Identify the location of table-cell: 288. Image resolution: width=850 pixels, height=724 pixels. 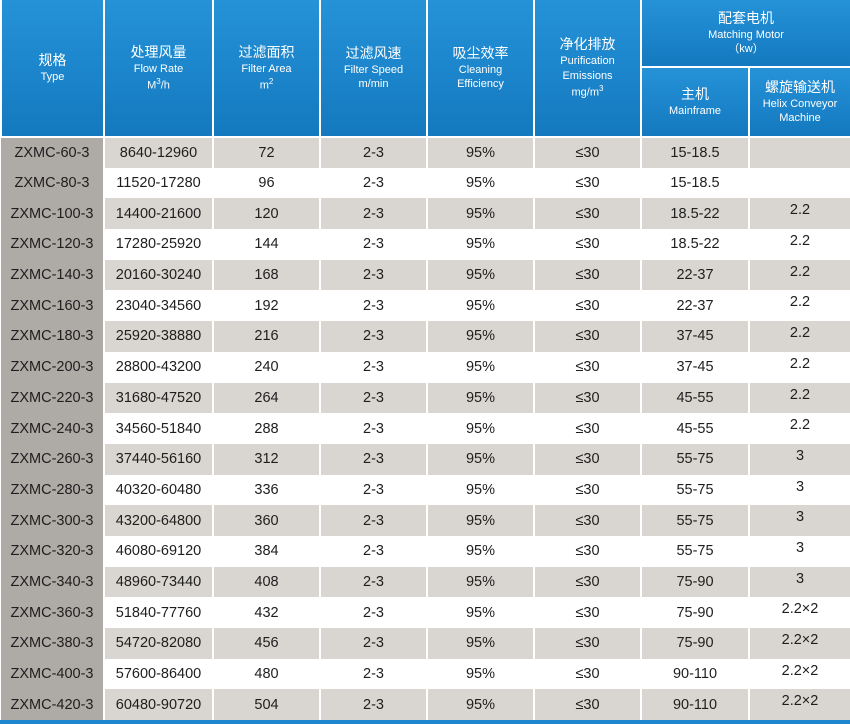
(267, 428).